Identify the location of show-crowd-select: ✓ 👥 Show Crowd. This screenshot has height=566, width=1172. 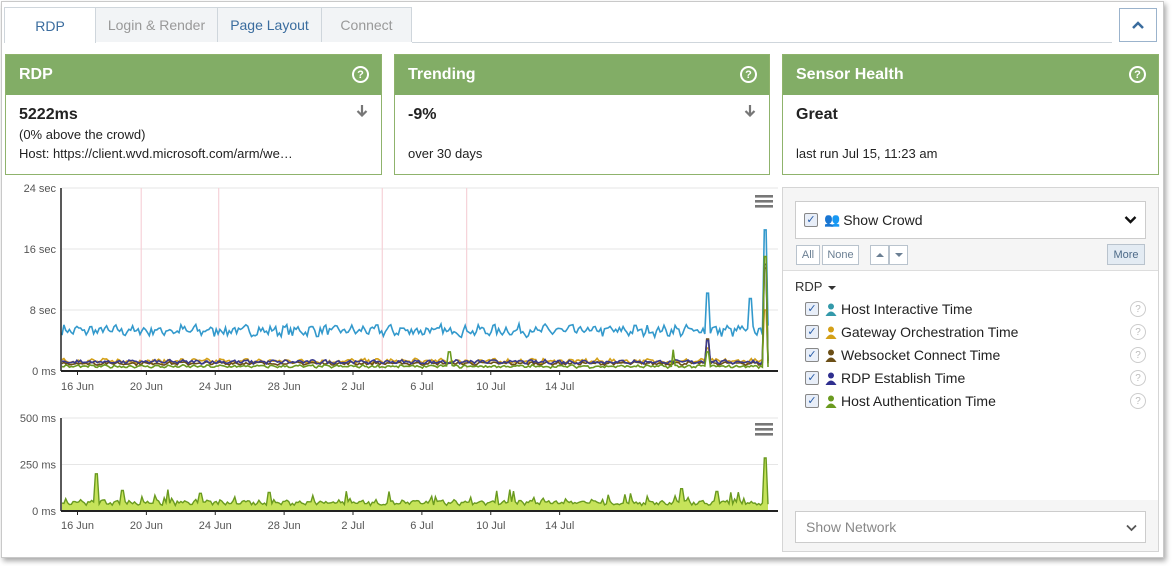
(970, 220).